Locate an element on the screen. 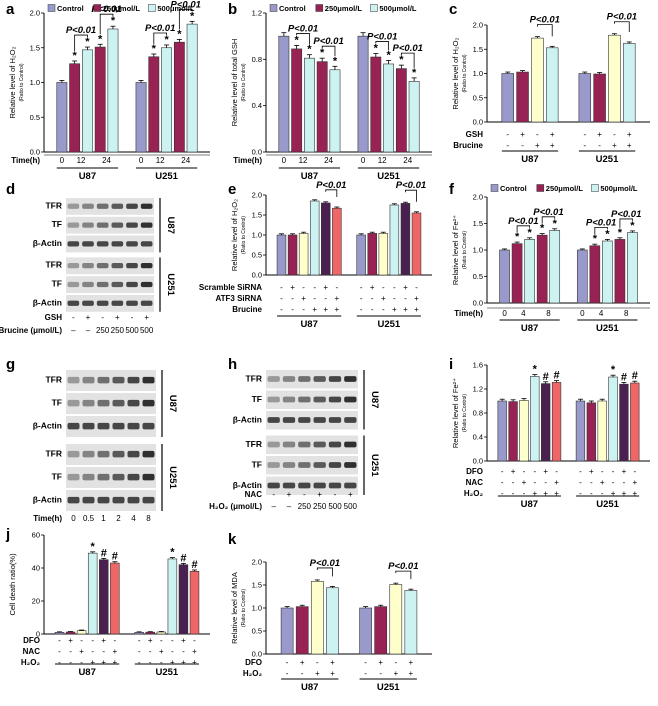 This screenshot has height=706, width=658. y-tick-label: 0.4 is located at coordinates (257, 105).